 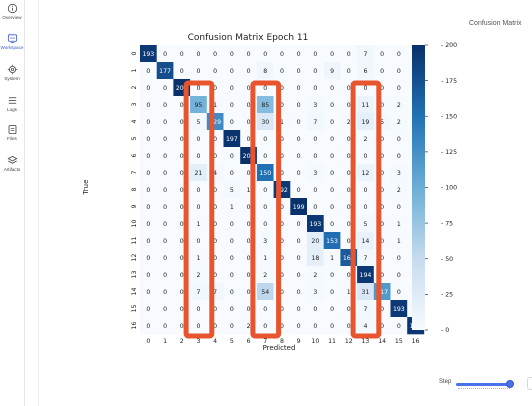 What do you see at coordinates (12, 42) in the screenshot?
I see `nav-item-workspace: Workspace` at bounding box center [12, 42].